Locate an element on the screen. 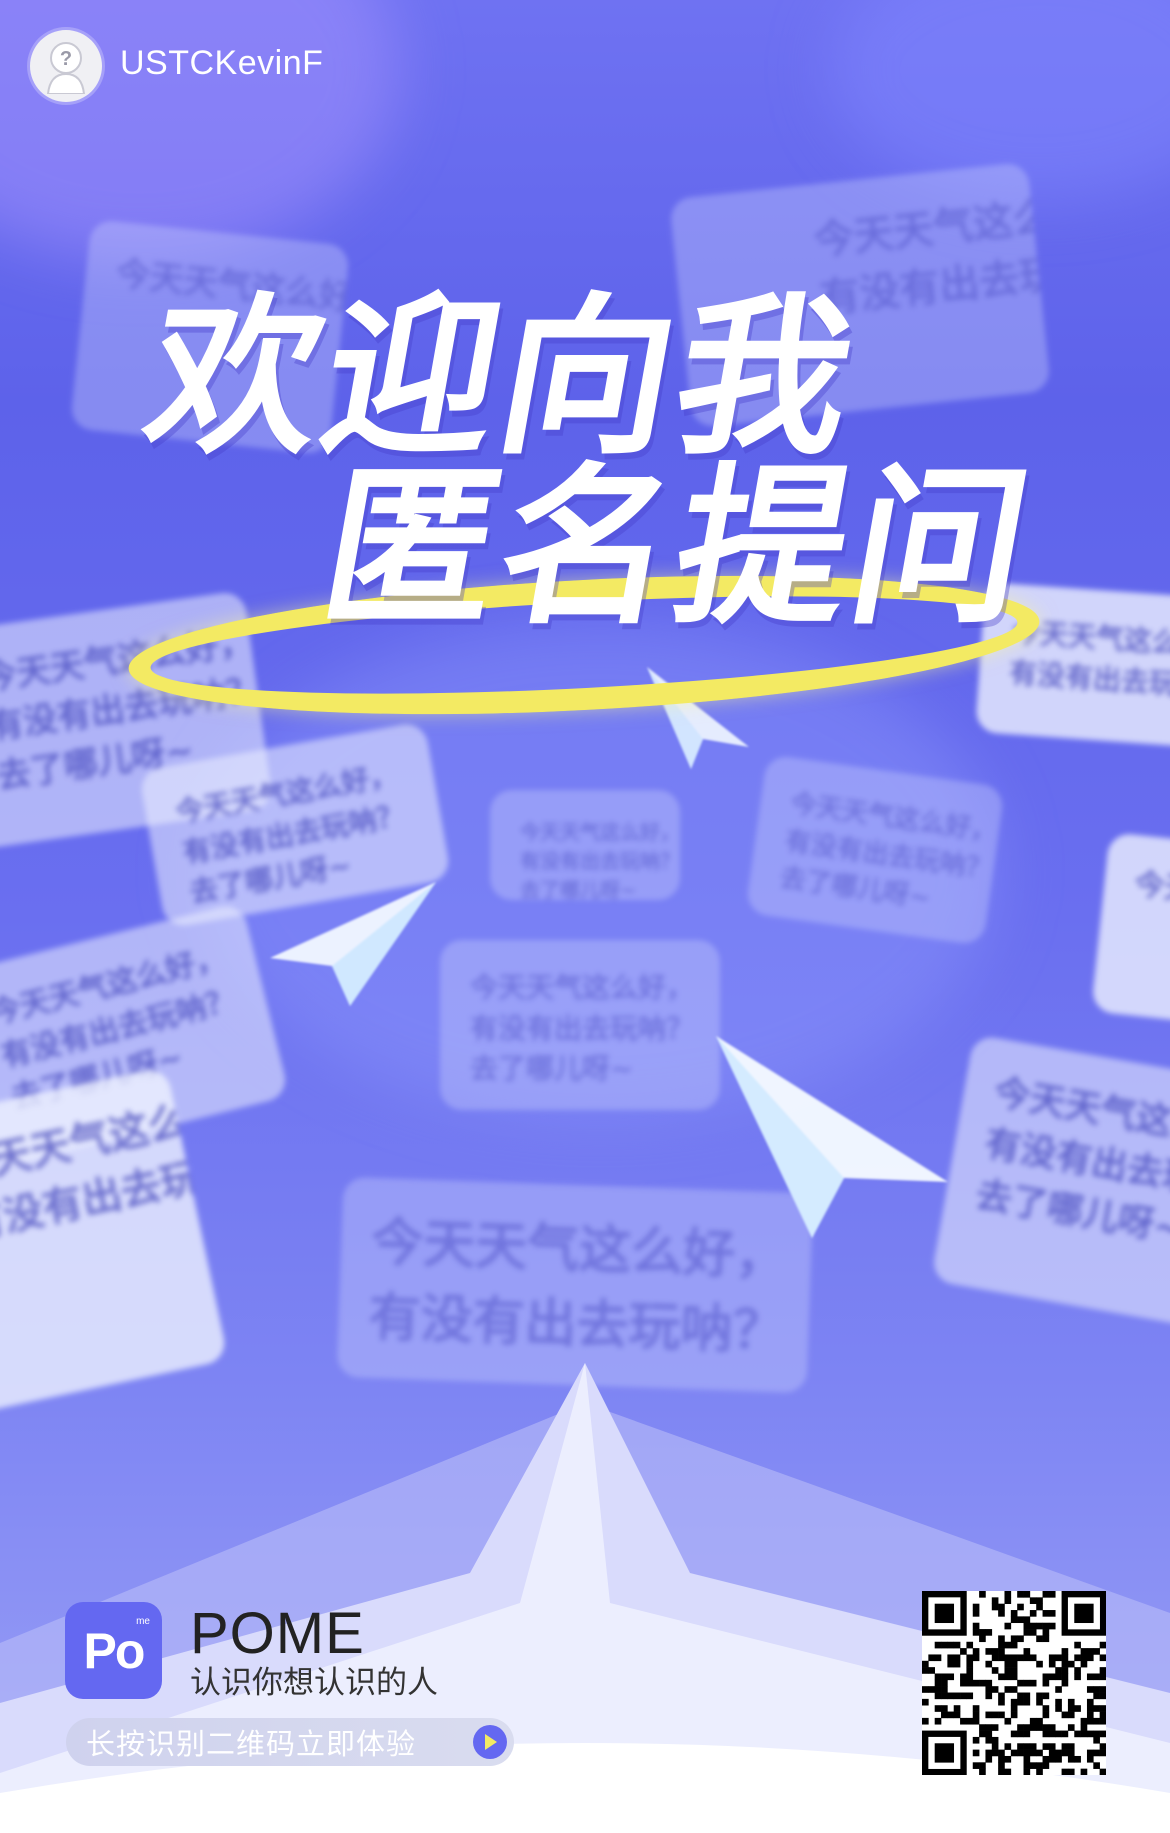 This screenshot has height=1833, width=1170. brand-name: POME is located at coordinates (277, 1633).